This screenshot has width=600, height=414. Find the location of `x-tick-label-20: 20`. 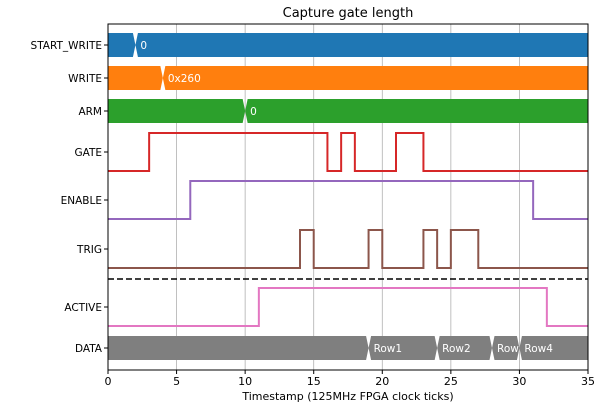

x-tick-label-20: 20 is located at coordinates (382, 381).